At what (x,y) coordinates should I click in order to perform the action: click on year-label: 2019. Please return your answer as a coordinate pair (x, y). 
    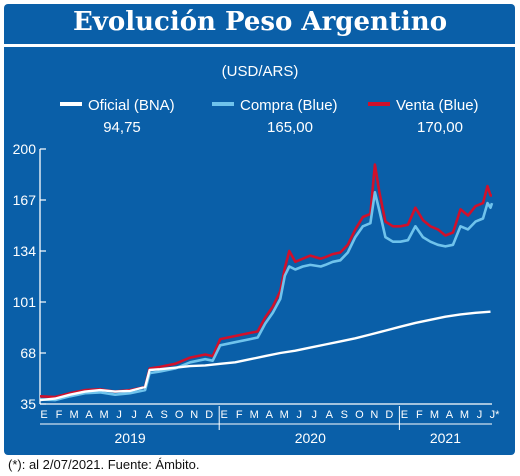
    Looking at the image, I should click on (130, 438).